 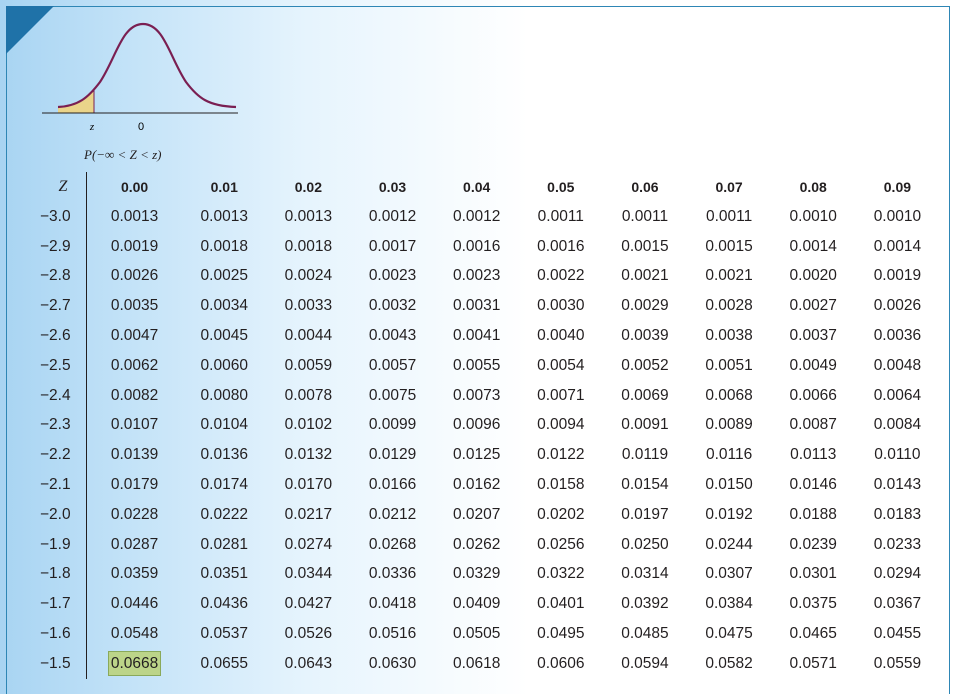 I want to click on probability-cell: 0.0129, so click(x=392, y=455).